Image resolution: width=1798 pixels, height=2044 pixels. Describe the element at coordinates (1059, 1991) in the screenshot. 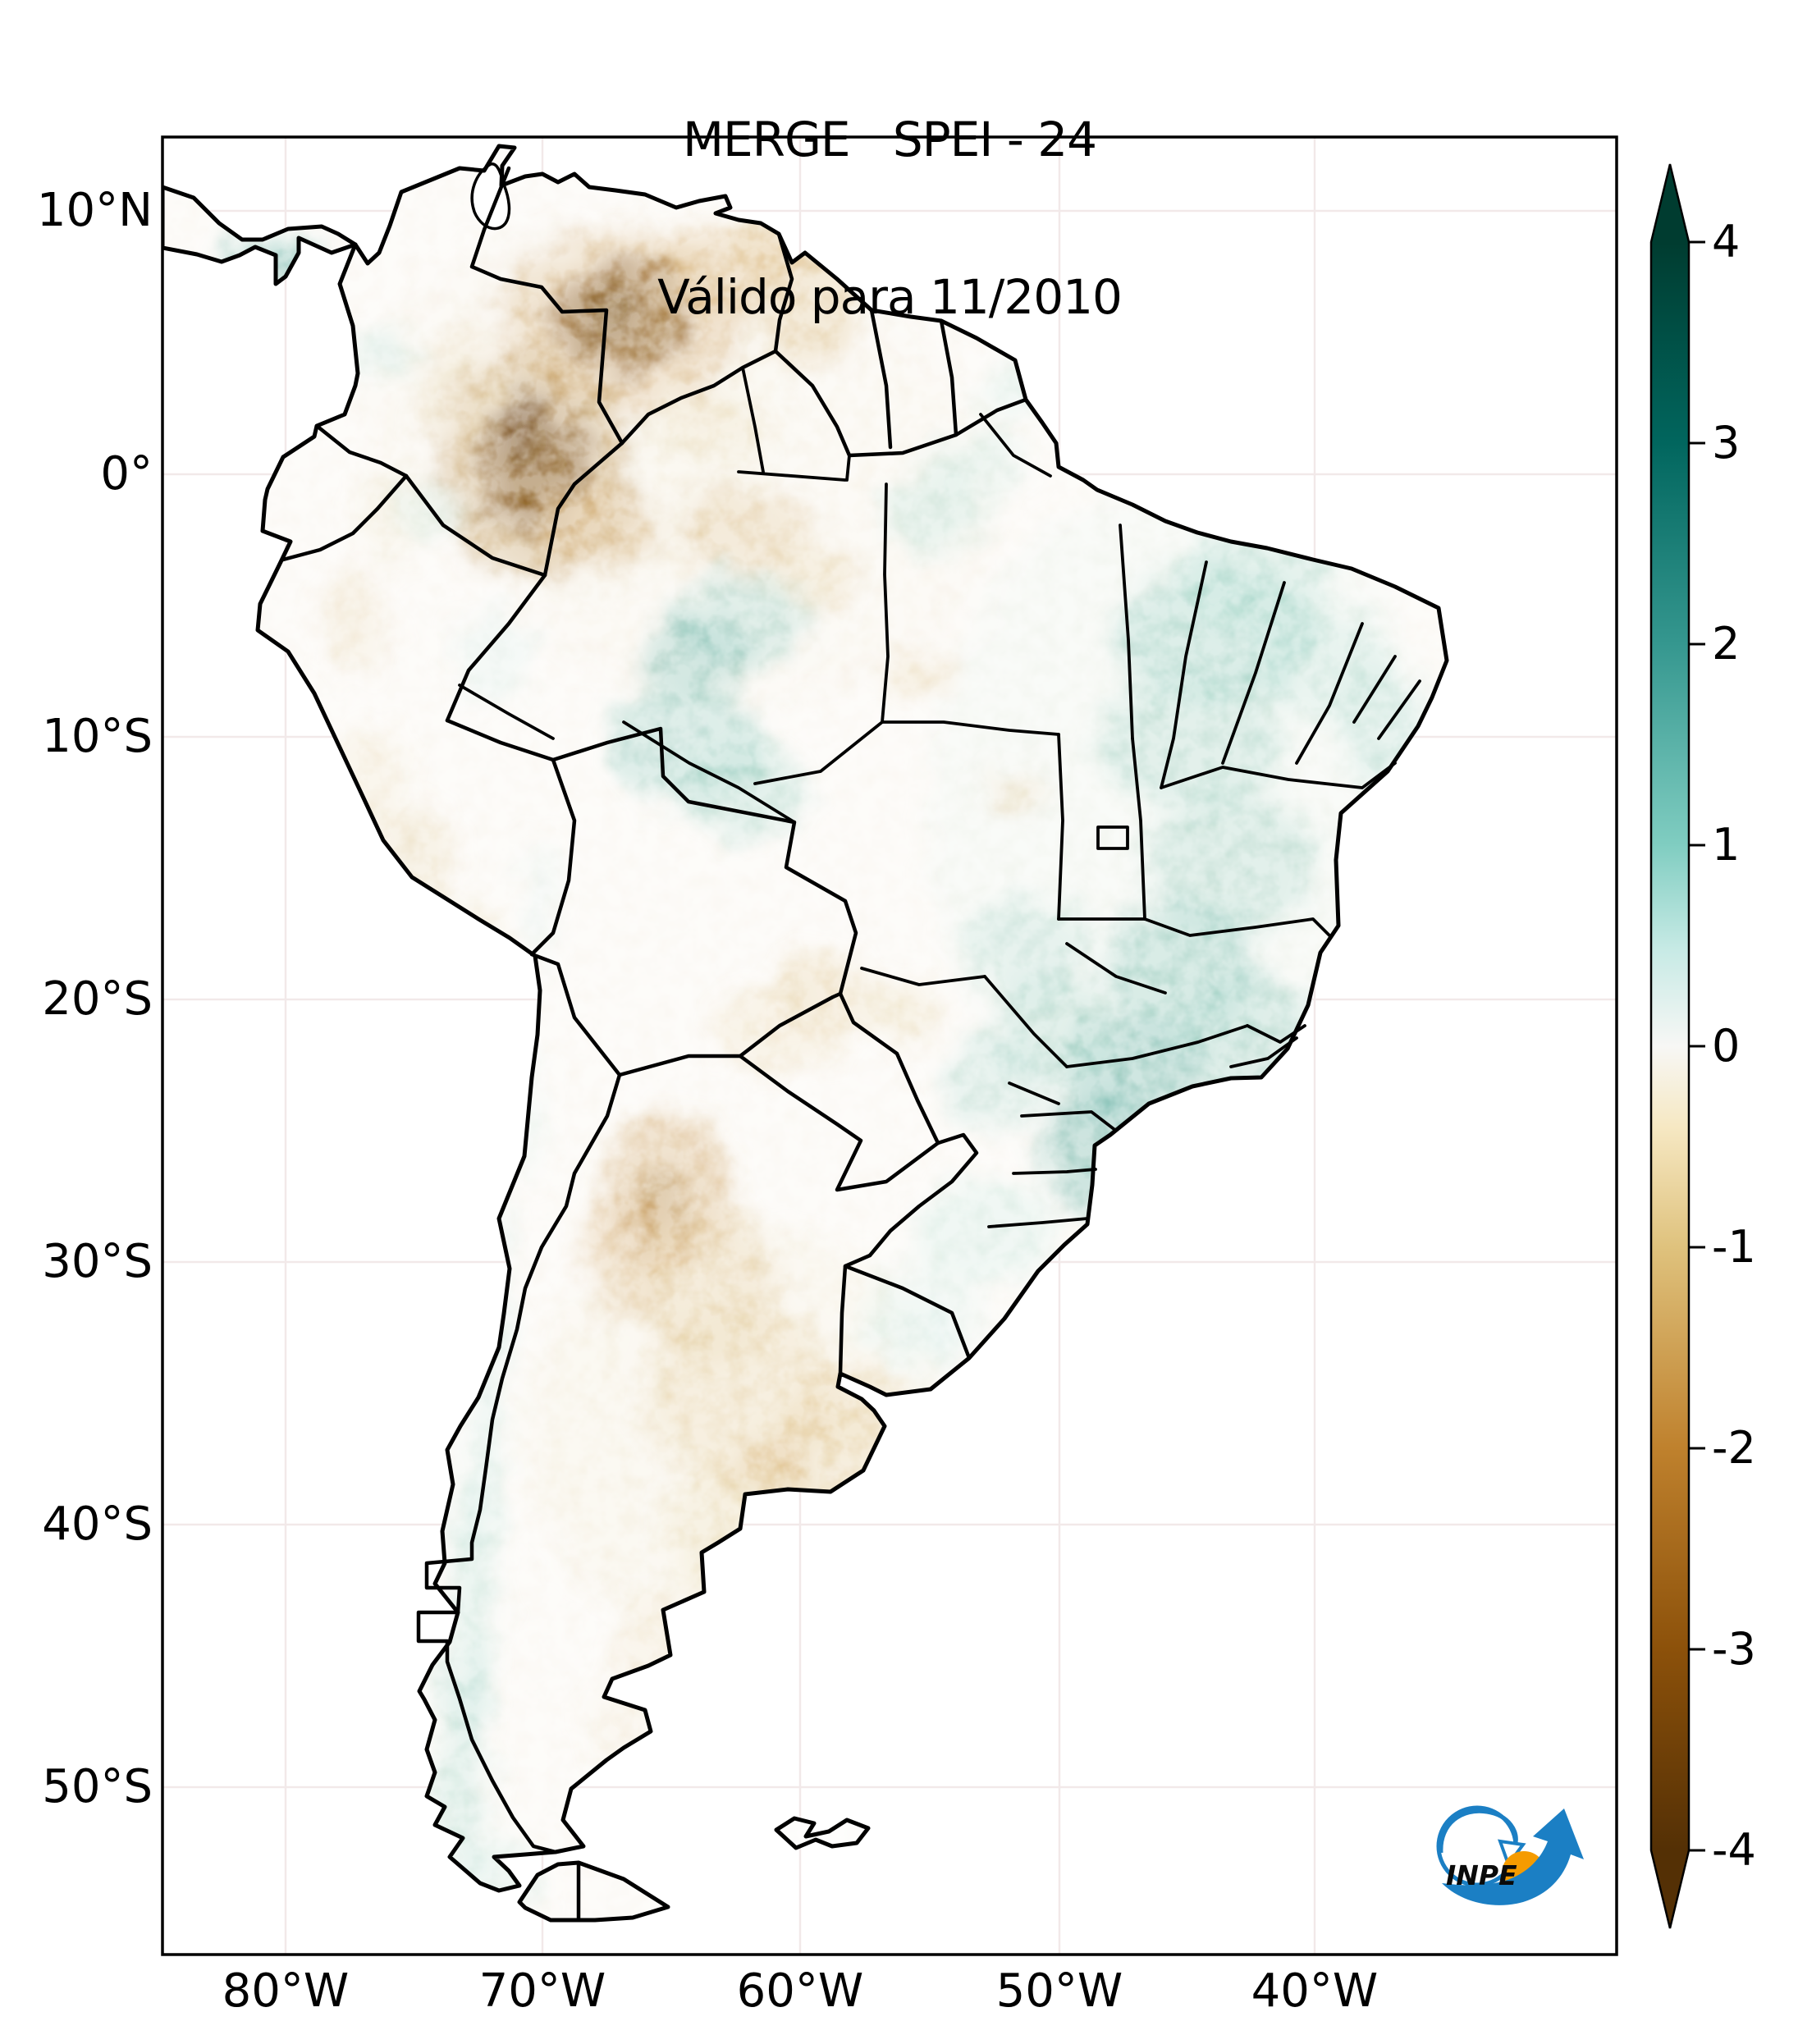

I see `lon-tick-50w: 50°W` at that location.